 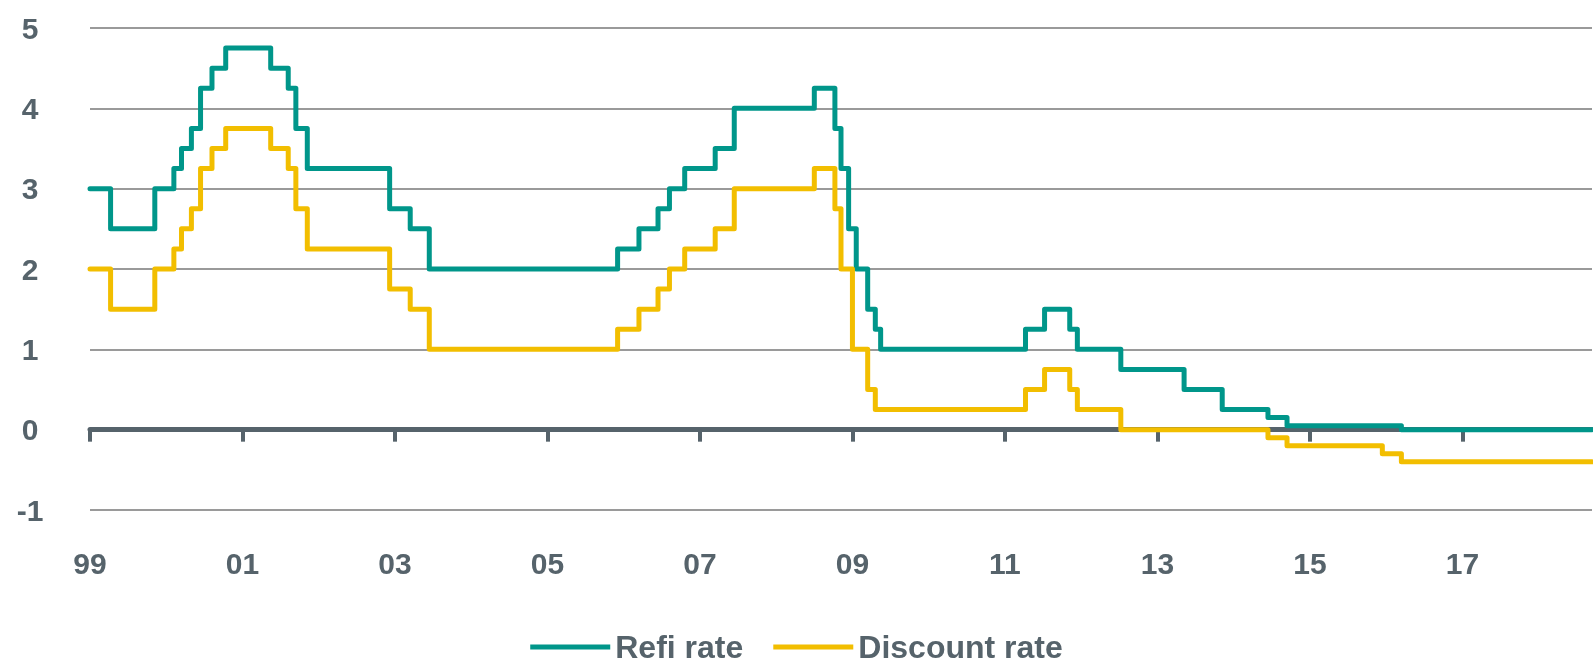 I want to click on y-tick-label: -1, so click(x=30, y=510).